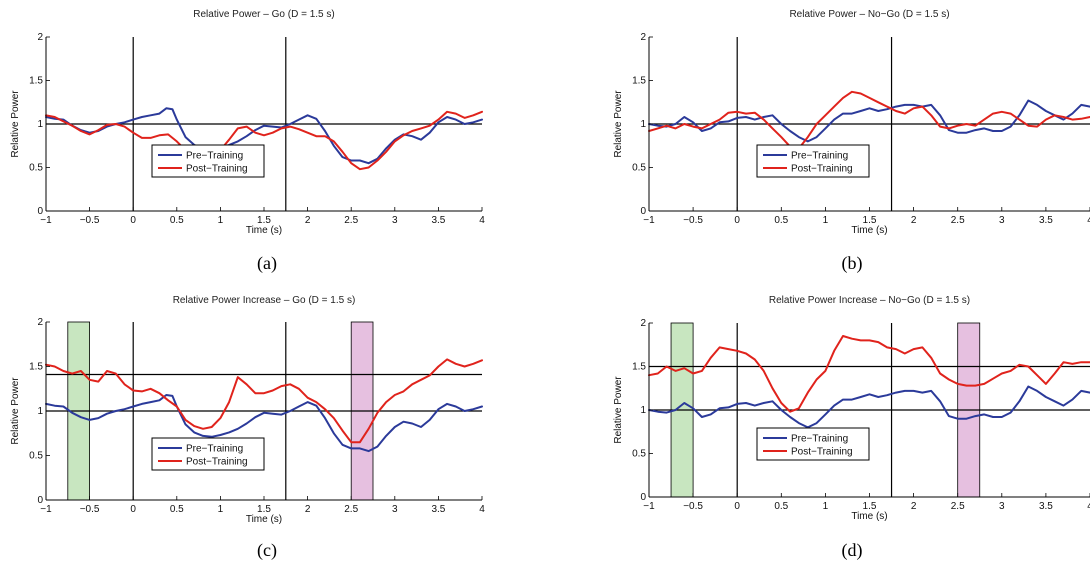 This screenshot has width=1090, height=572. Describe the element at coordinates (869, 14) in the screenshot. I see `chart-title: Relative Power – No−Go (D = 1.5 s)` at that location.